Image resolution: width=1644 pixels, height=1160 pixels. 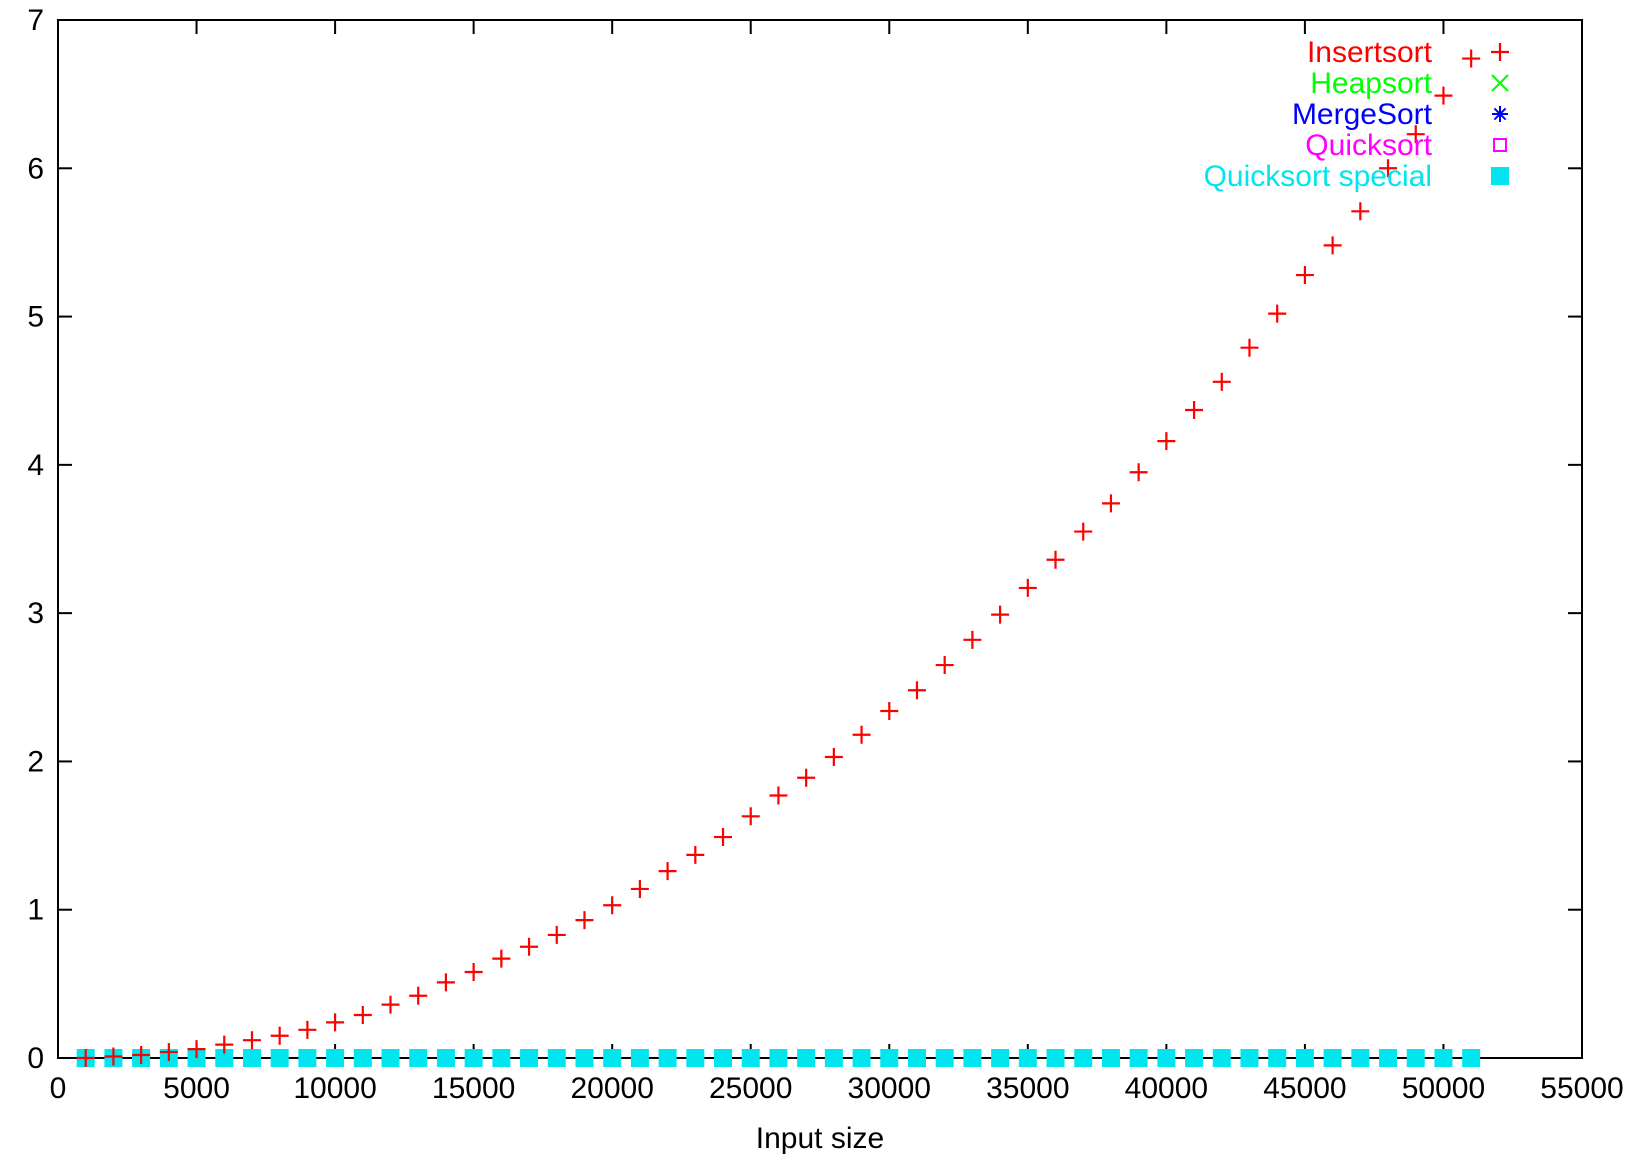 I want to click on x-tick-label: 45000, so click(x=1304, y=1088).